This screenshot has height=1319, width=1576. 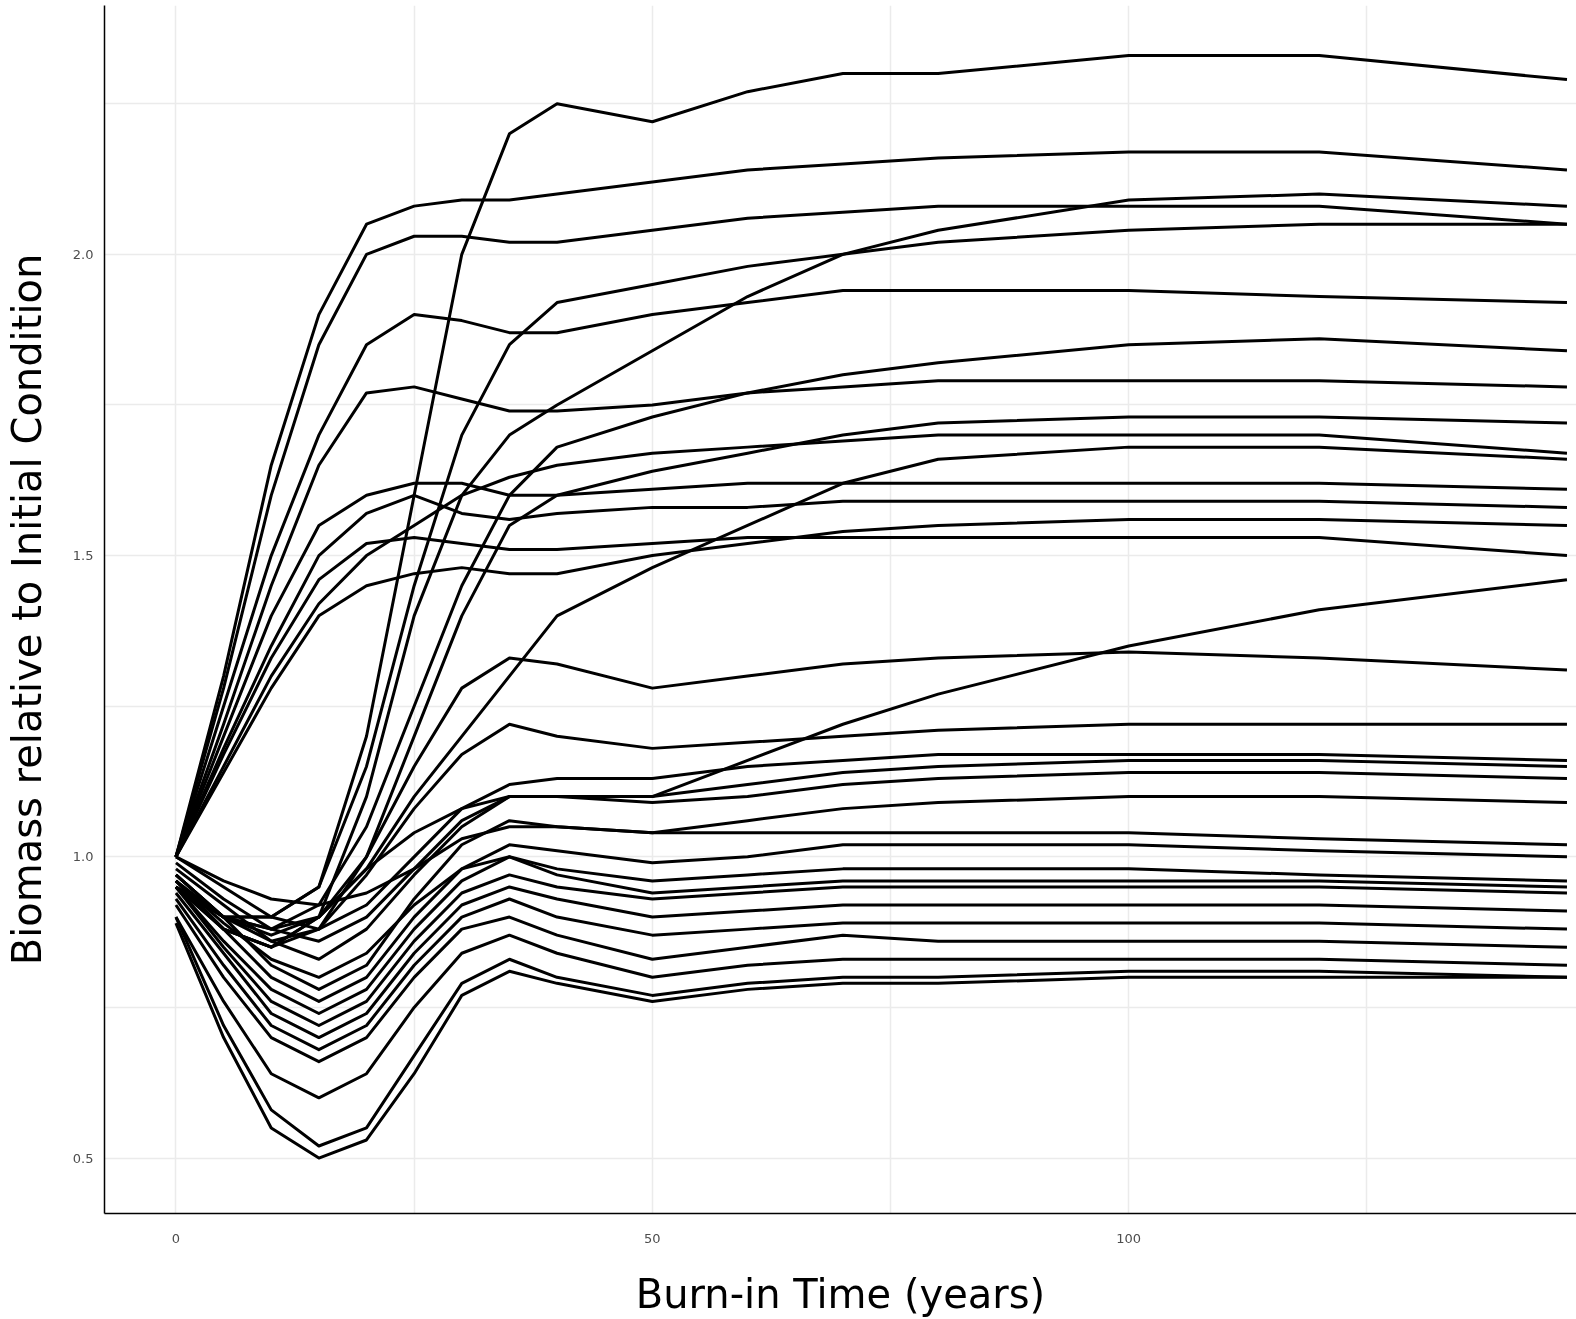 I want to click on y-tick-label: 2.0, so click(x=83, y=254).